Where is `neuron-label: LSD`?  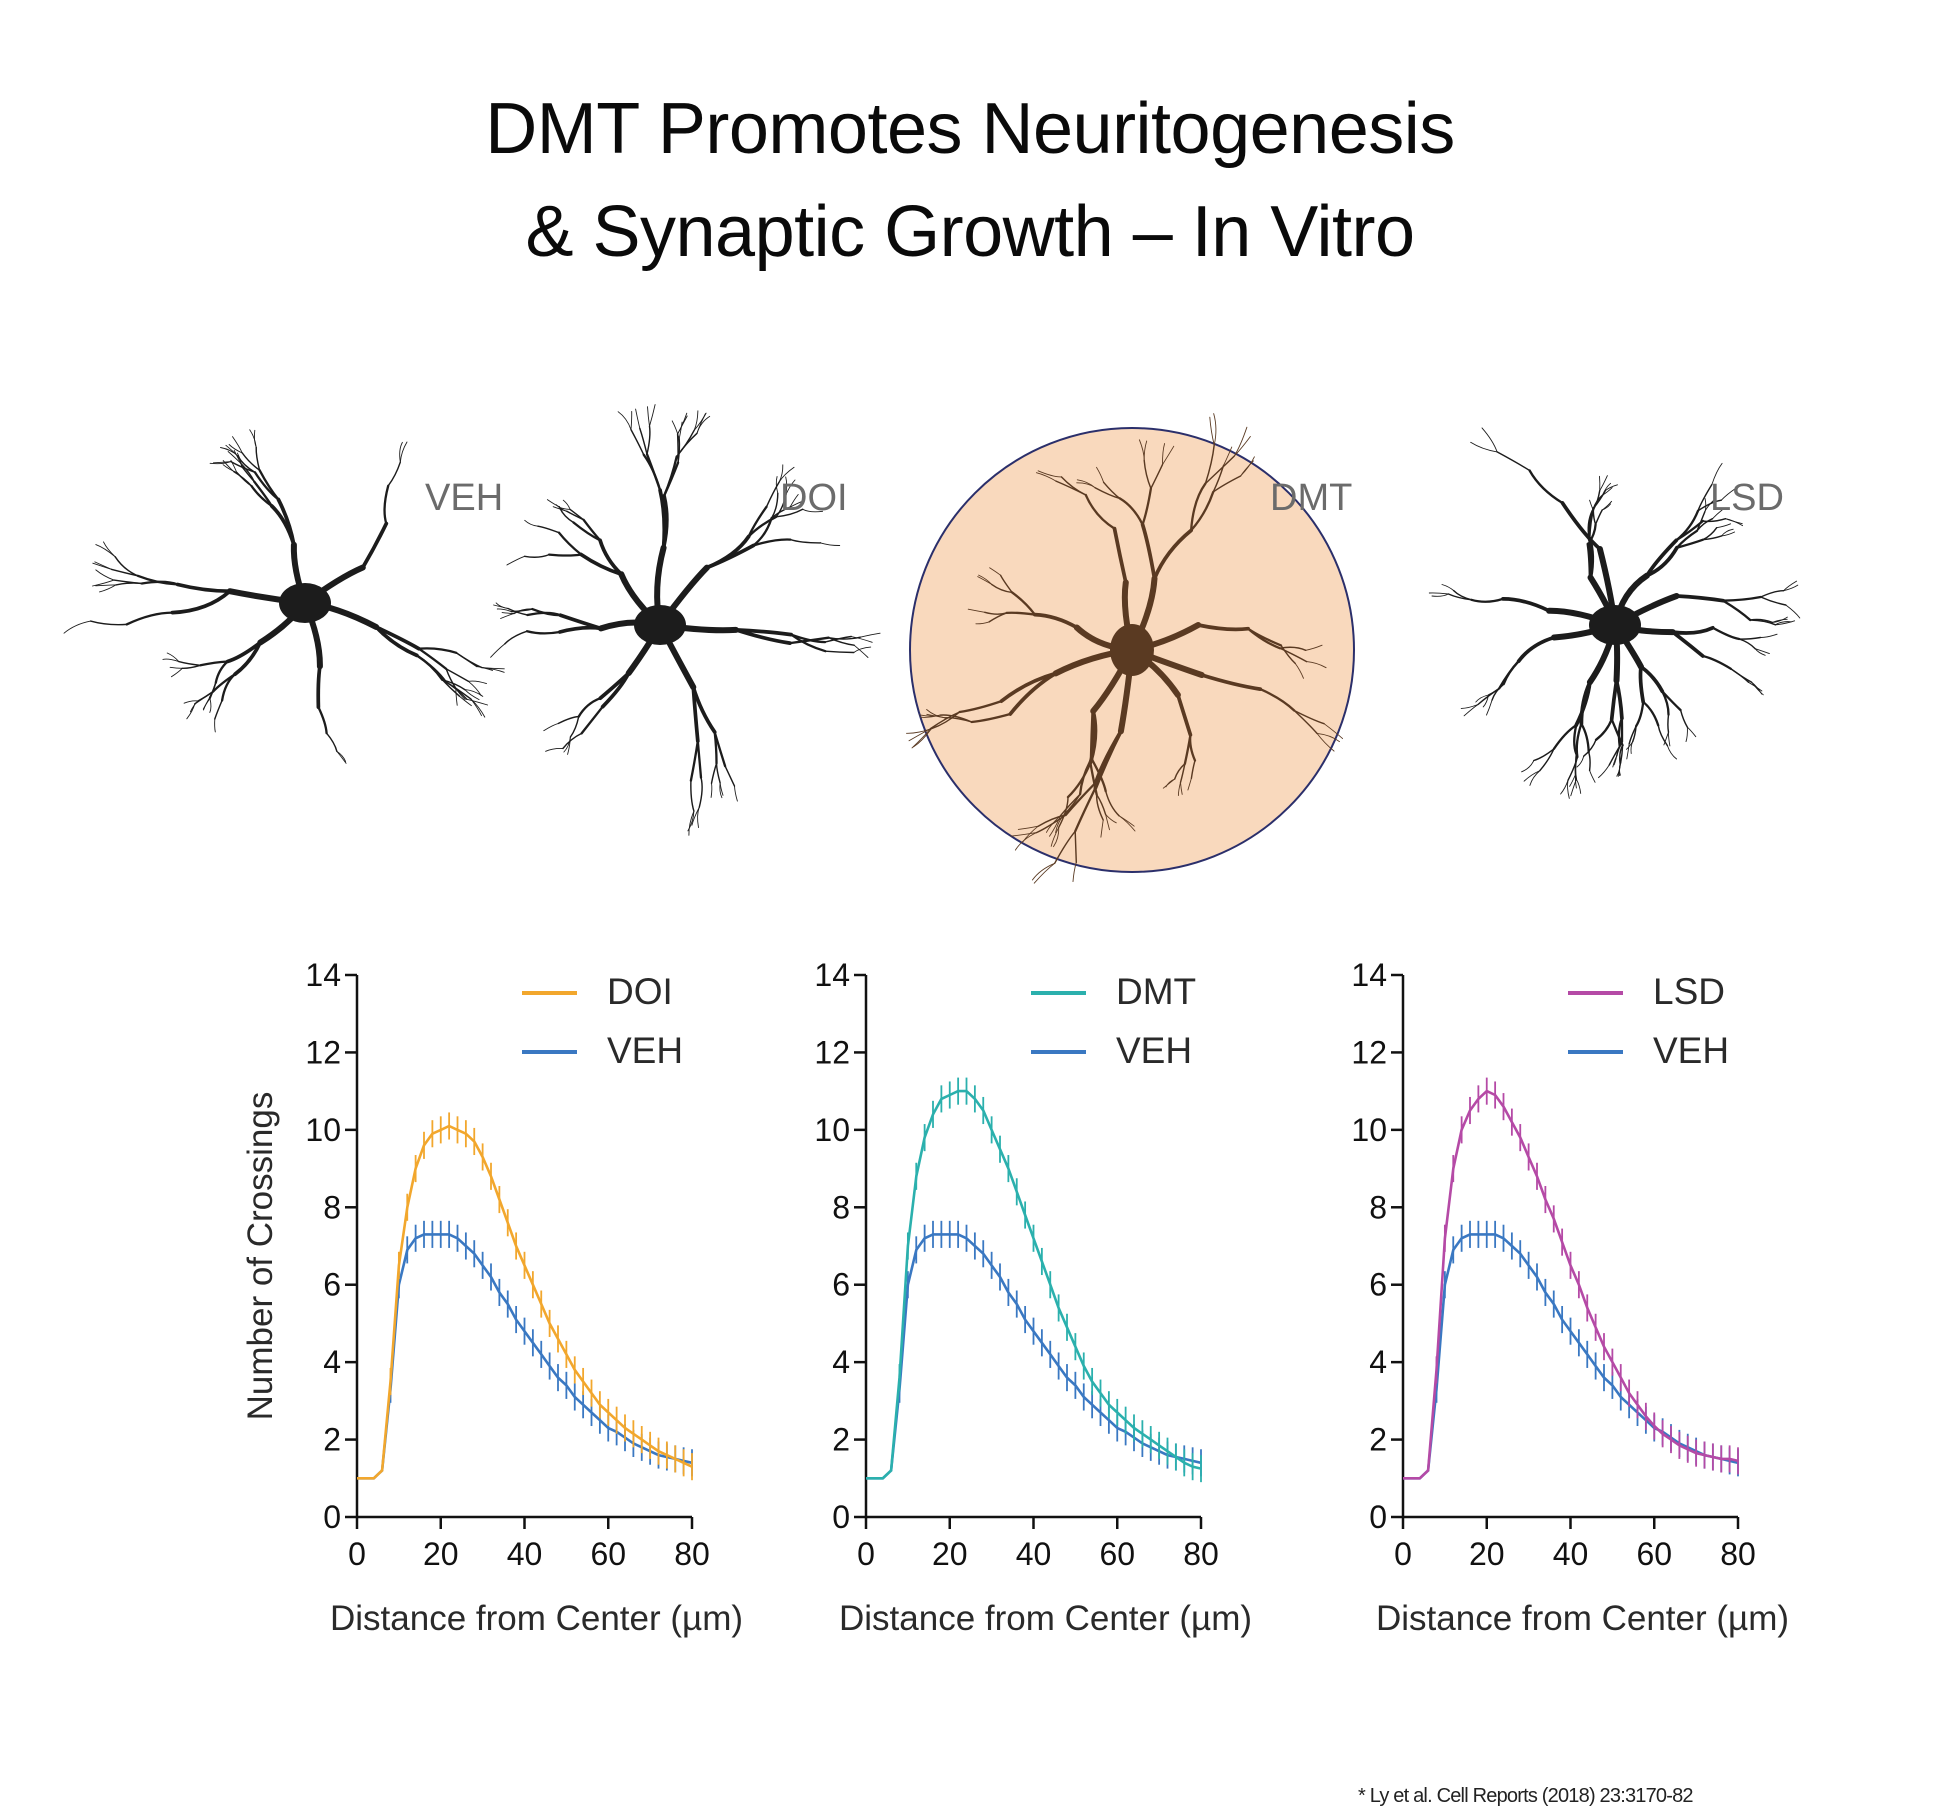
neuron-label: LSD is located at coordinates (1747, 498).